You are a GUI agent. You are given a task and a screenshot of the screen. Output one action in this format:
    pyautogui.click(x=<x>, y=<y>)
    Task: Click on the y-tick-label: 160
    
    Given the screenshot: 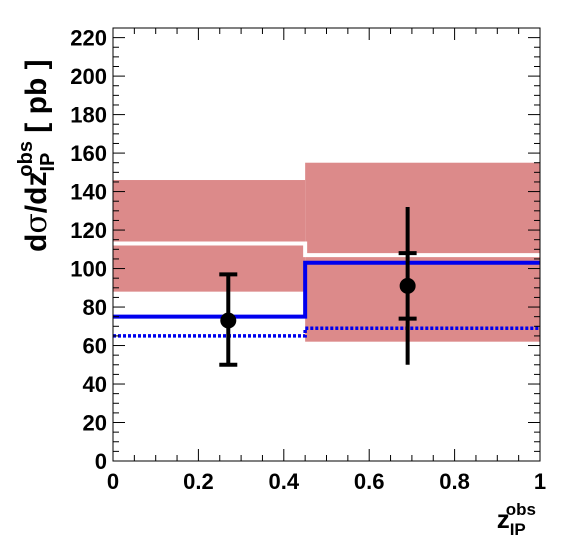 What is the action you would take?
    pyautogui.click(x=88, y=153)
    